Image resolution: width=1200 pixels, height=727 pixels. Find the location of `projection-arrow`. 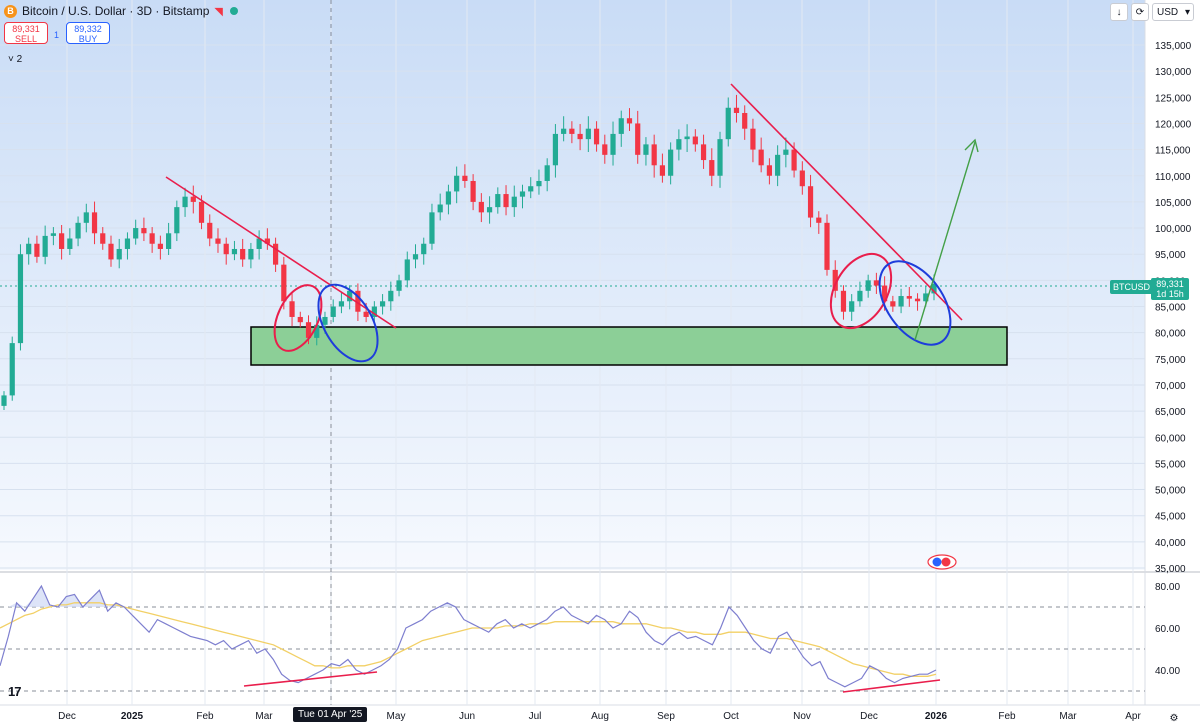

projection-arrow is located at coordinates (945, 241).